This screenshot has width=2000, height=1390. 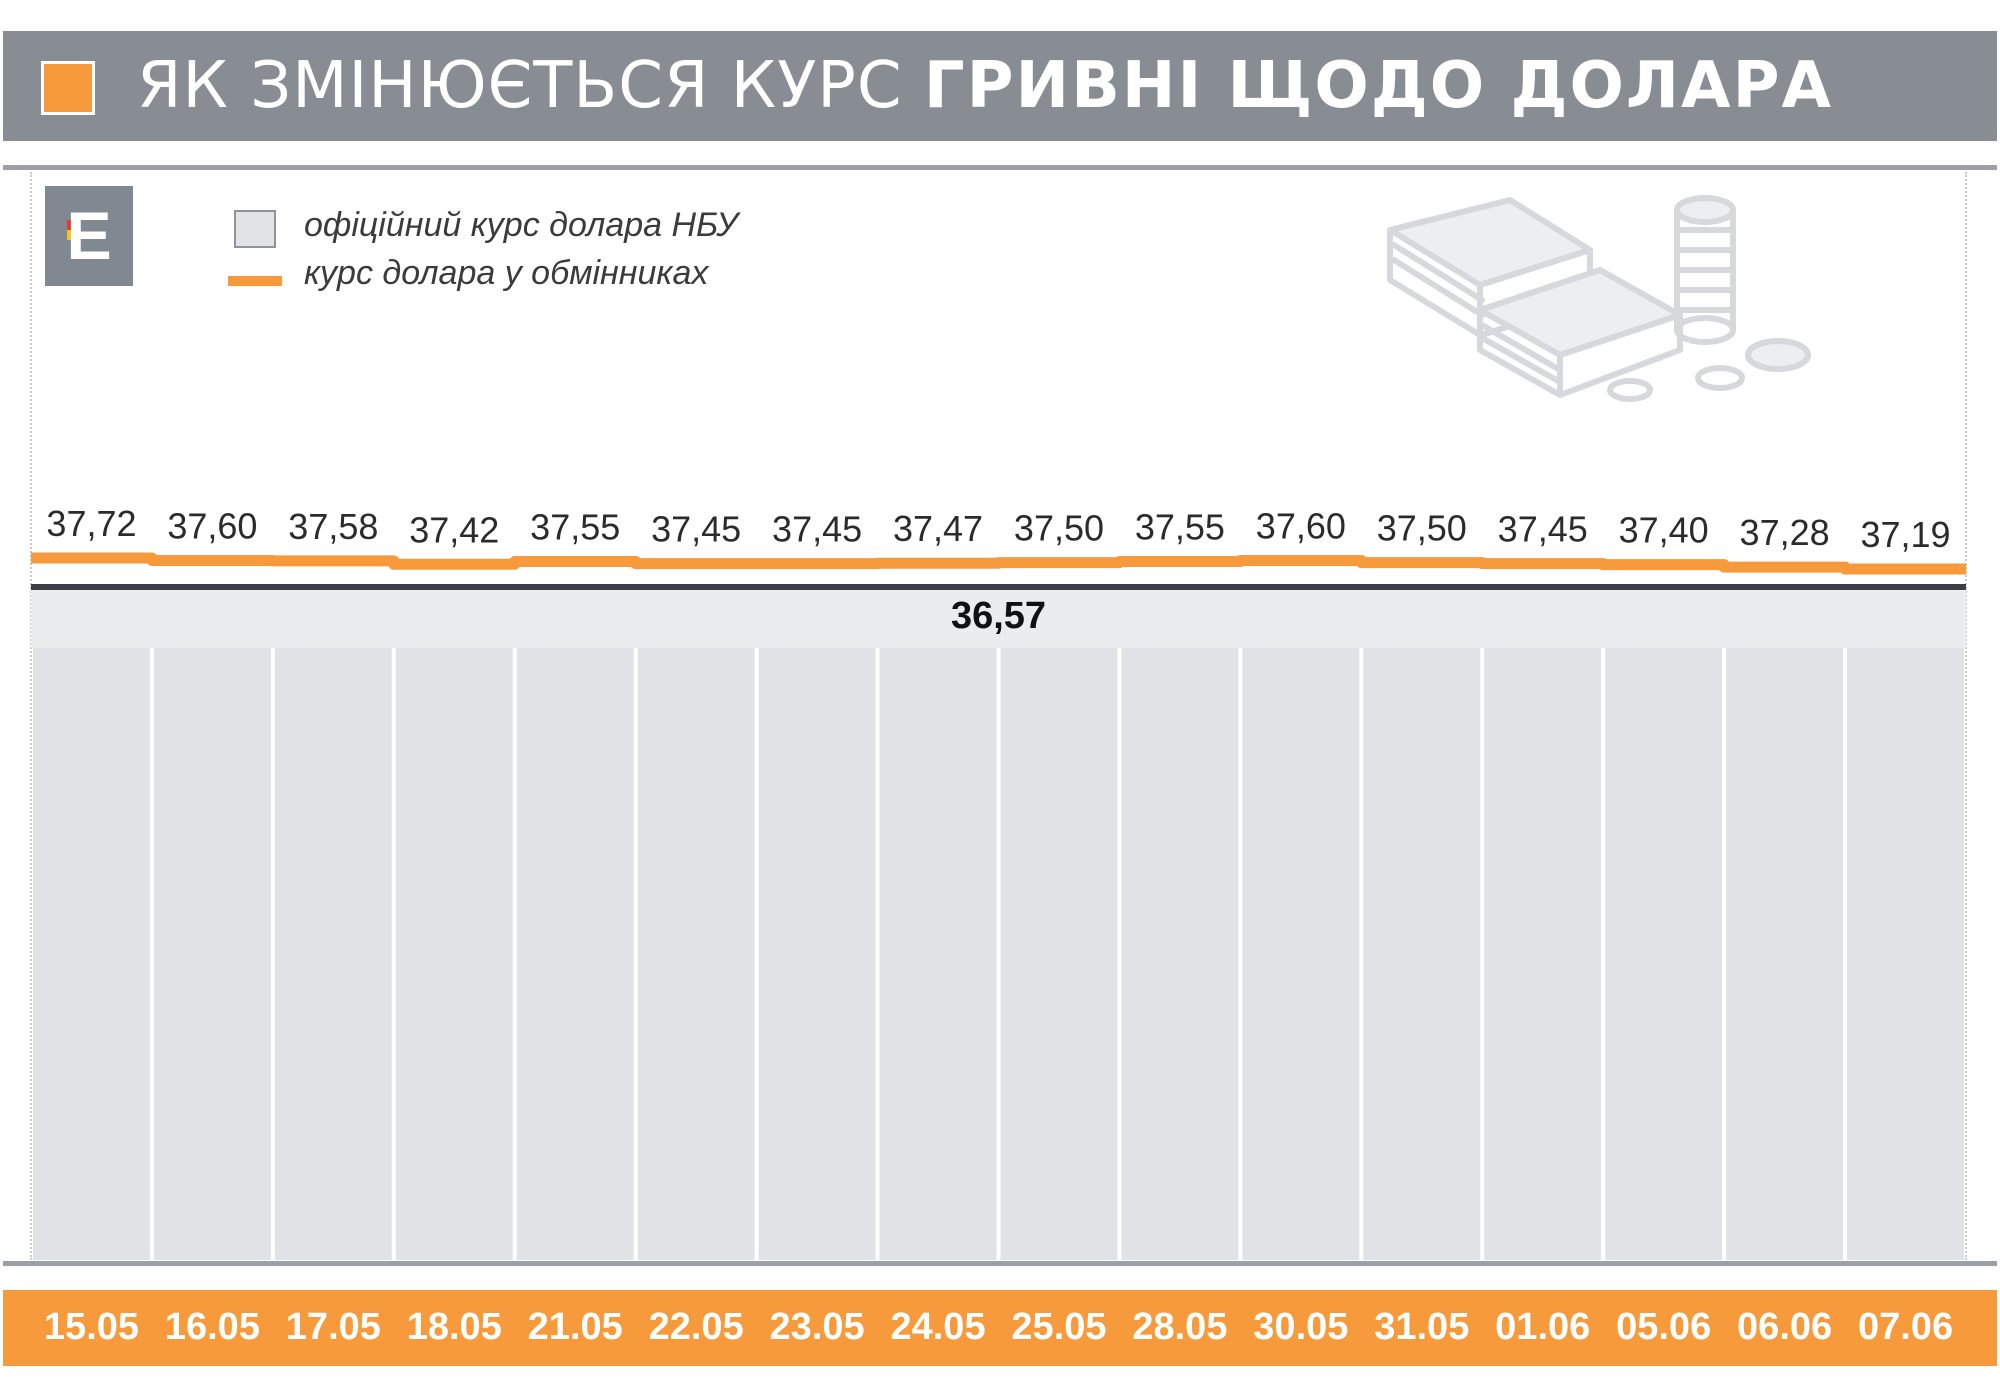 What do you see at coordinates (1785, 1327) in the screenshot?
I see `date-tick-label: 06.06` at bounding box center [1785, 1327].